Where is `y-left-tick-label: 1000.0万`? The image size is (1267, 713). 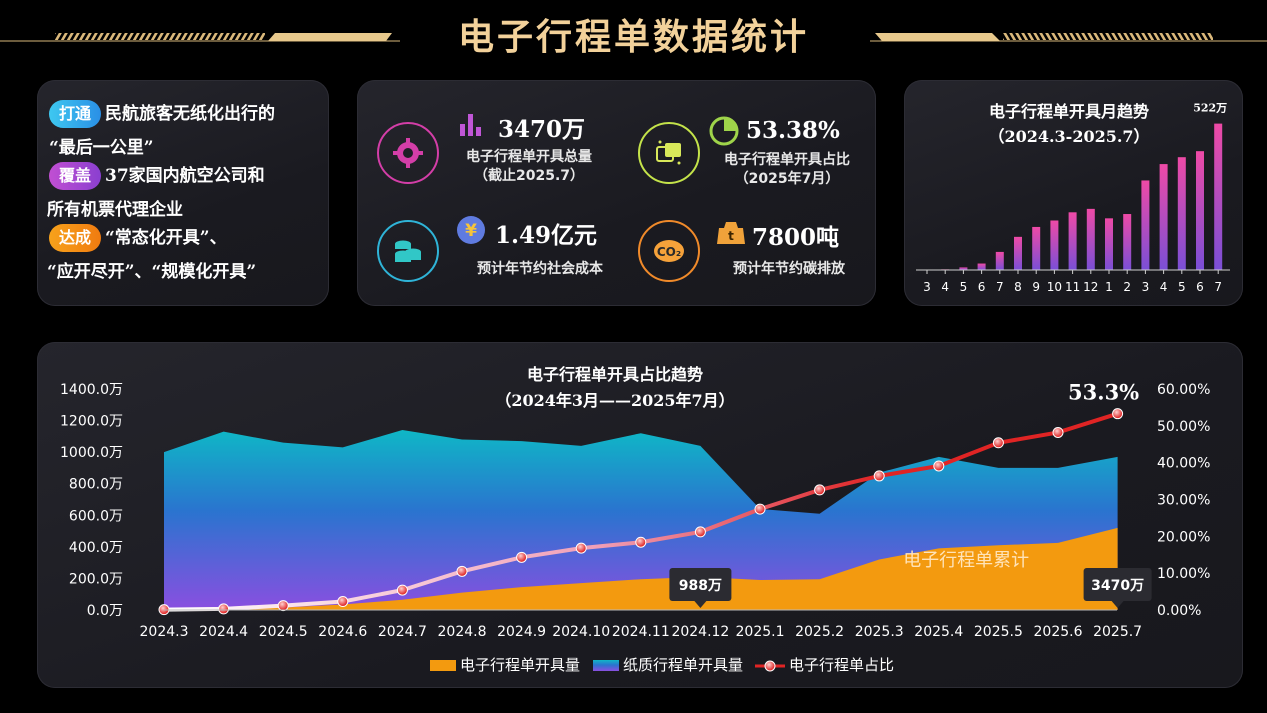 y-left-tick-label: 1000.0万 is located at coordinates (91, 453).